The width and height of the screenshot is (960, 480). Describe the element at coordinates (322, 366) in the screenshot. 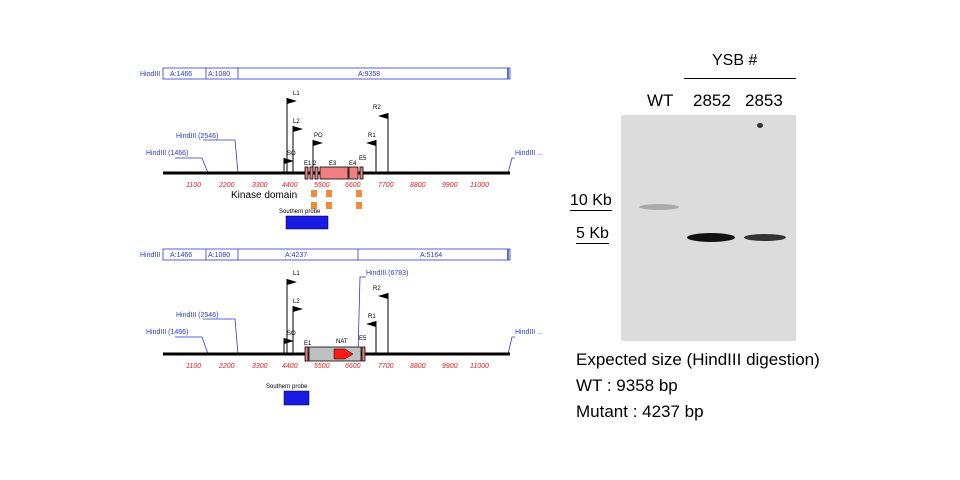

I see `mut-tick: 5500` at that location.